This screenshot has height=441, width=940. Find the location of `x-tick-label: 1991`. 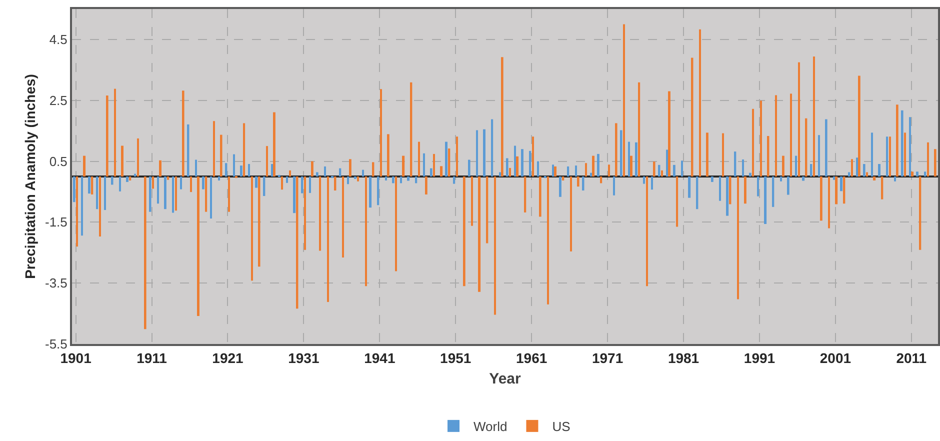

x-tick-label: 1991 is located at coordinates (760, 358).